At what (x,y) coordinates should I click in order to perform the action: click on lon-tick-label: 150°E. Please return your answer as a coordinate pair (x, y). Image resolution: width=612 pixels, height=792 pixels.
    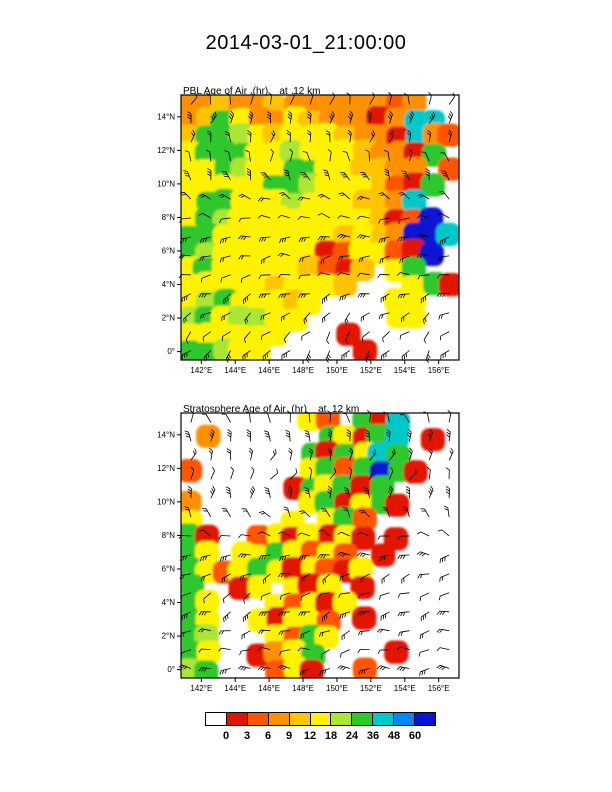
    Looking at the image, I should click on (337, 370).